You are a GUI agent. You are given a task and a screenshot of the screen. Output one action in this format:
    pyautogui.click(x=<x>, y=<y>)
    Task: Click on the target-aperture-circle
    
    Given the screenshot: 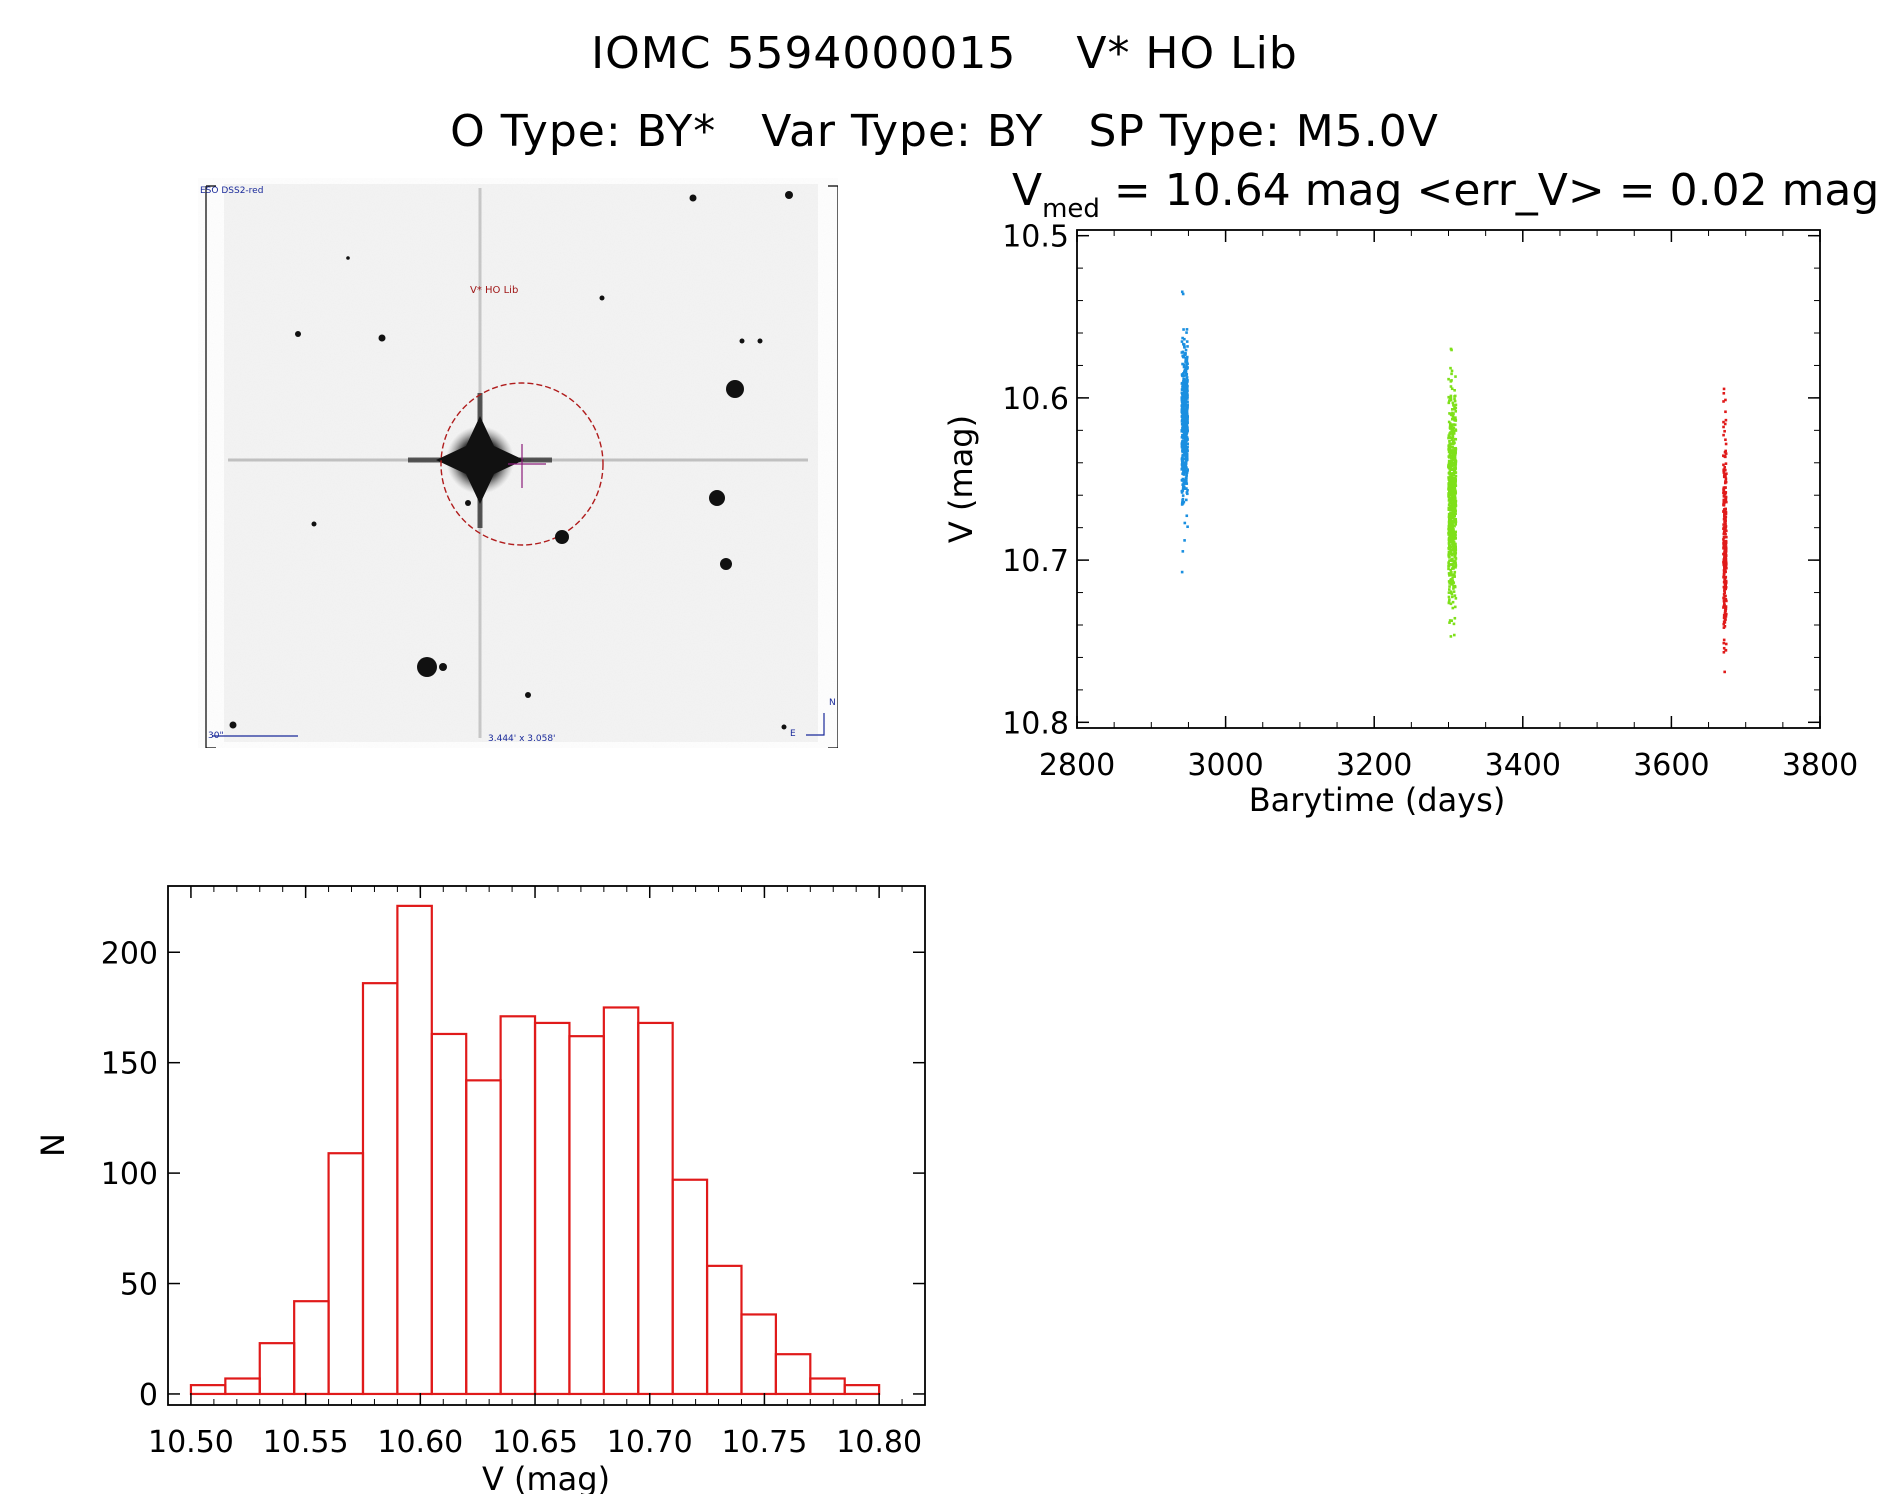 What is the action you would take?
    pyautogui.click(x=522, y=464)
    